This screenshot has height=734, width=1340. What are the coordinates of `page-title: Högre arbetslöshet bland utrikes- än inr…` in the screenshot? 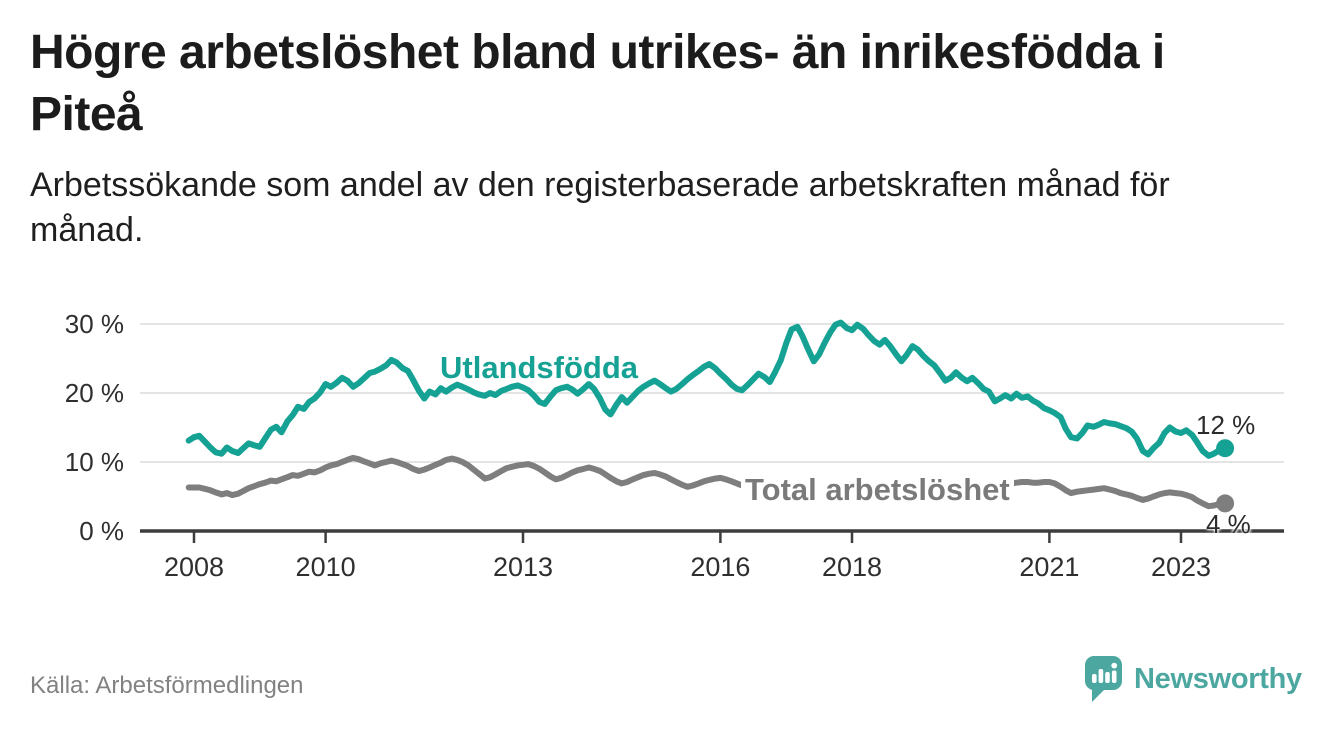 It's located at (597, 84).